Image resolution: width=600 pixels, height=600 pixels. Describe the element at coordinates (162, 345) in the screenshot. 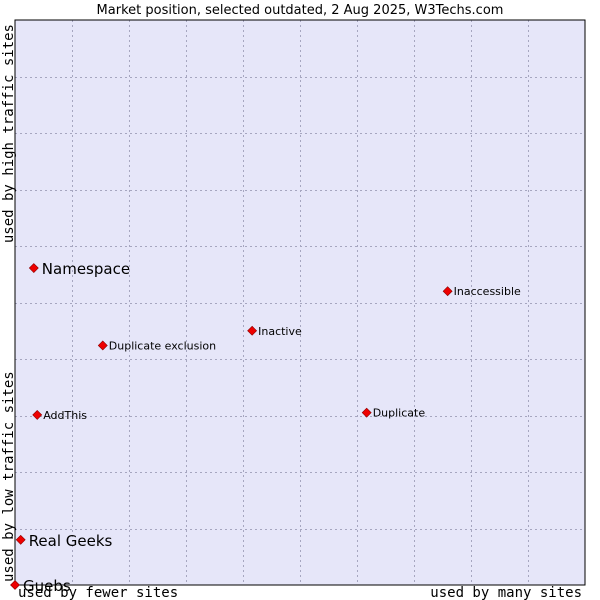

I see `data-point-label: Duplicate exclusion` at that location.